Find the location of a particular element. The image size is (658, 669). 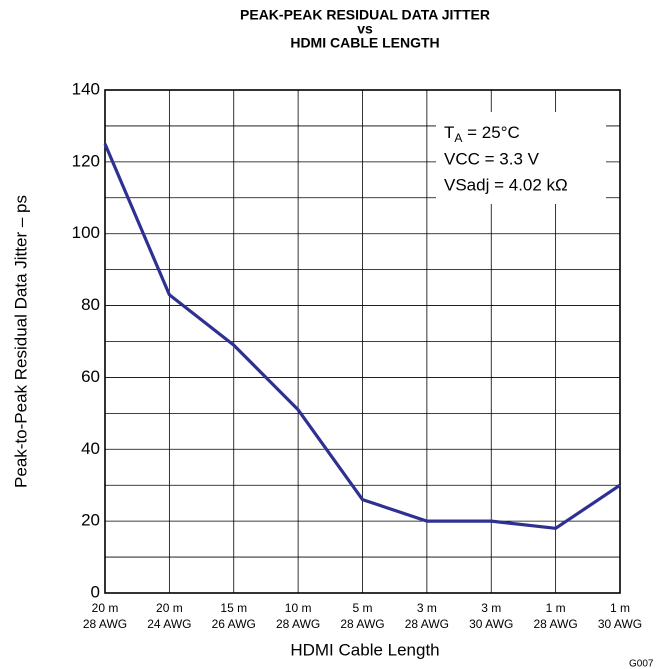

y-tick-label: 60 is located at coordinates (90, 376).